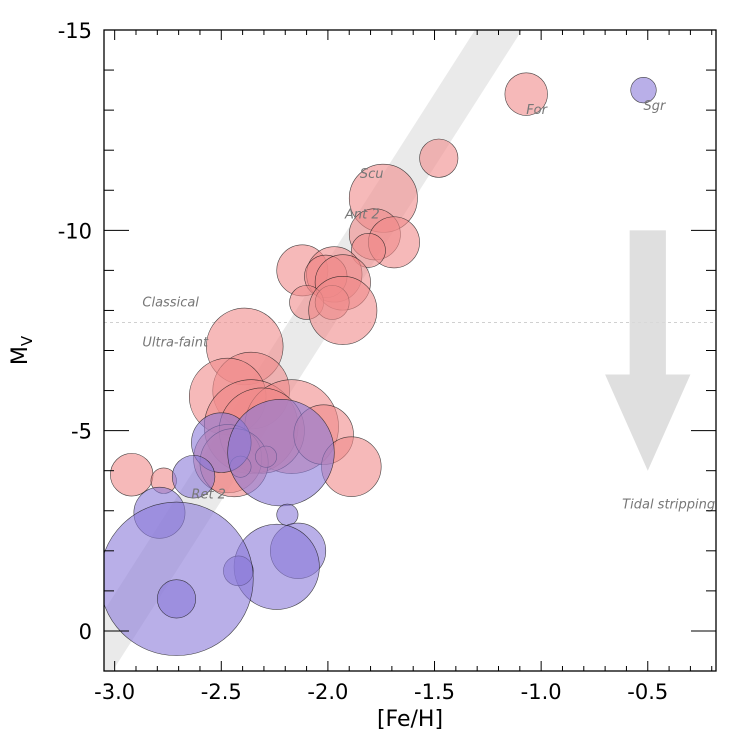 The width and height of the screenshot is (747, 747). I want to click on x-axis-label: [Fe/H], so click(410, 719).